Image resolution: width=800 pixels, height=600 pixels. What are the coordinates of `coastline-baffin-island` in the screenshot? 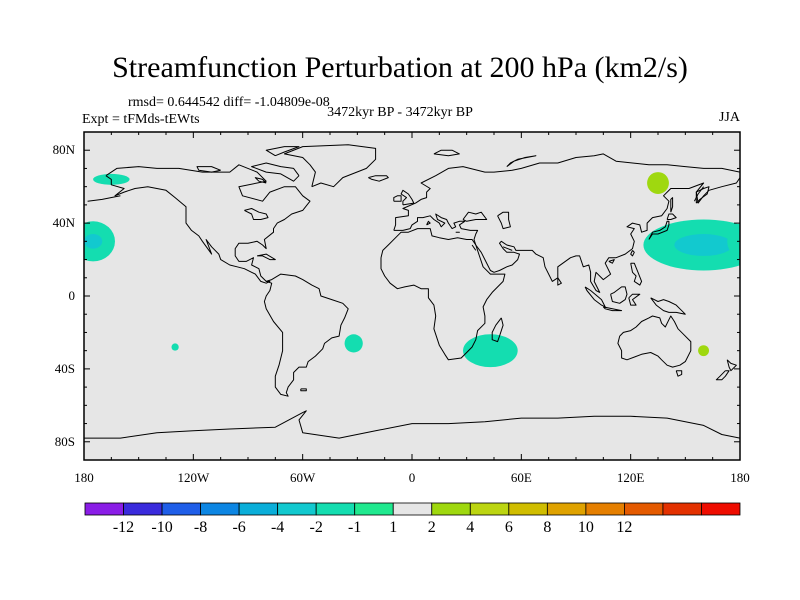 It's located at (275, 172).